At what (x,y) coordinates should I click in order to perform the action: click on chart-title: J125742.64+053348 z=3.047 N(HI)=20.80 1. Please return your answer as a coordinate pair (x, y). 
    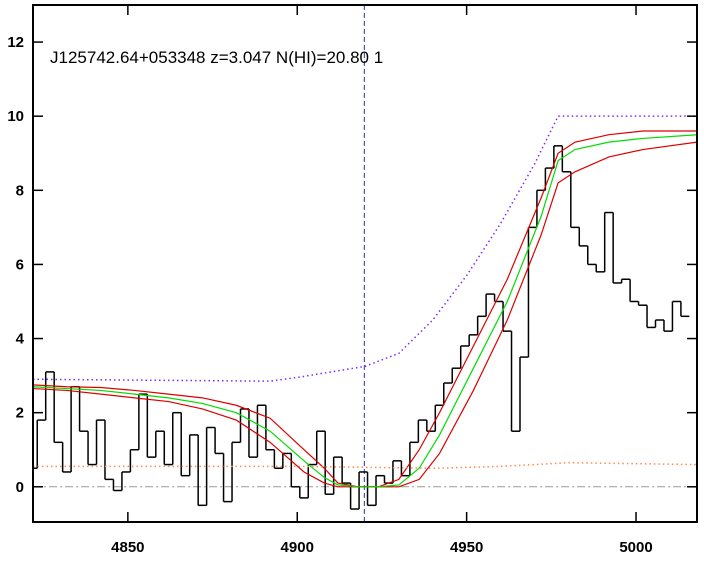
    Looking at the image, I should click on (216, 57).